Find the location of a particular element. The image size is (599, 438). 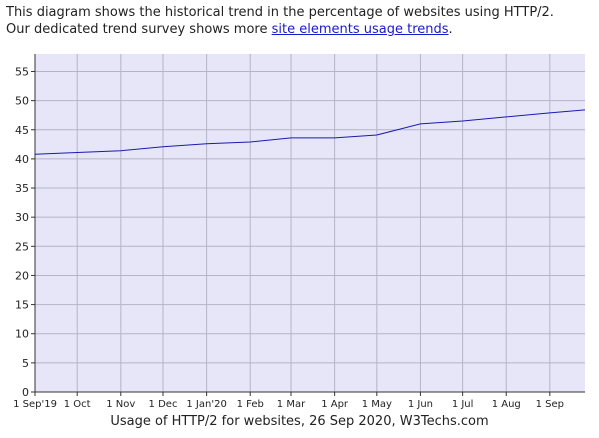

x-tick-label: 1 Mar is located at coordinates (291, 404).